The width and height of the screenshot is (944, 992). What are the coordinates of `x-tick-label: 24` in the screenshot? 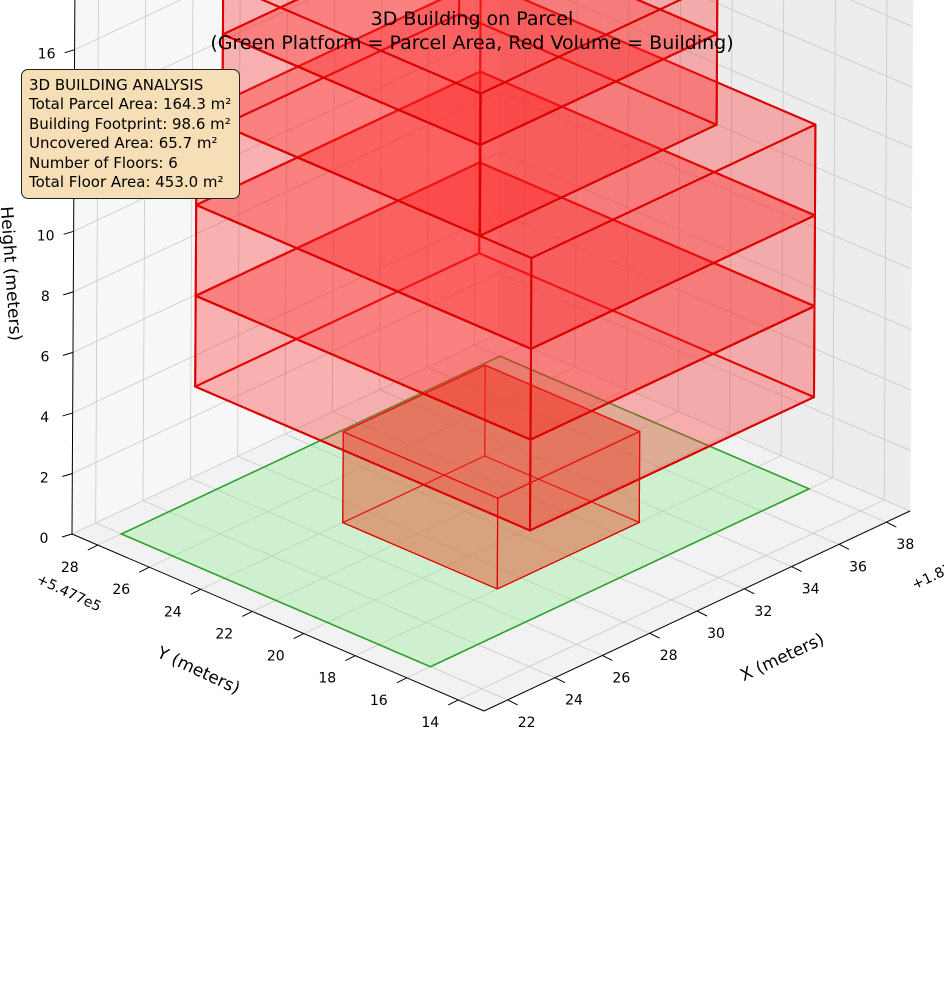 It's located at (574, 701).